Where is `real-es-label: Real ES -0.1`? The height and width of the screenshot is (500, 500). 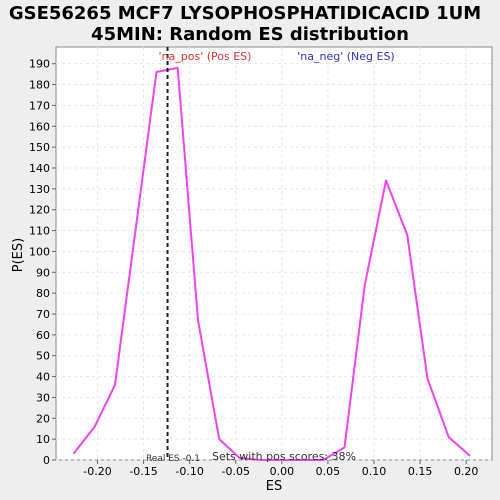
real-es-label: Real ES -0.1 is located at coordinates (173, 459).